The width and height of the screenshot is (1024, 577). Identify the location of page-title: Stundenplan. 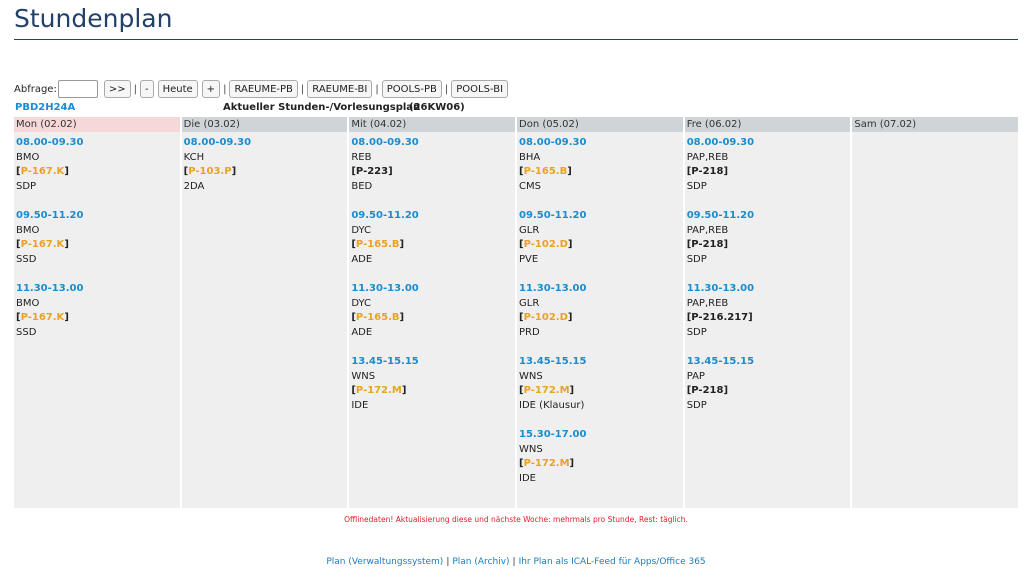
(93, 18).